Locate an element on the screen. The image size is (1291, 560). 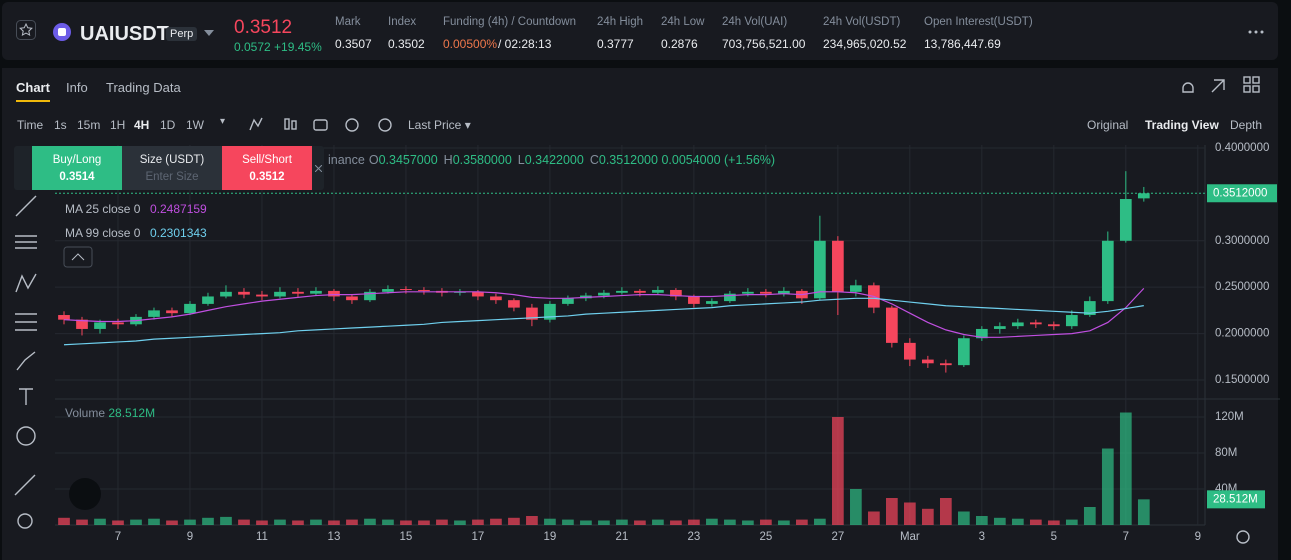
interval-more: ▾ is located at coordinates (223, 121).